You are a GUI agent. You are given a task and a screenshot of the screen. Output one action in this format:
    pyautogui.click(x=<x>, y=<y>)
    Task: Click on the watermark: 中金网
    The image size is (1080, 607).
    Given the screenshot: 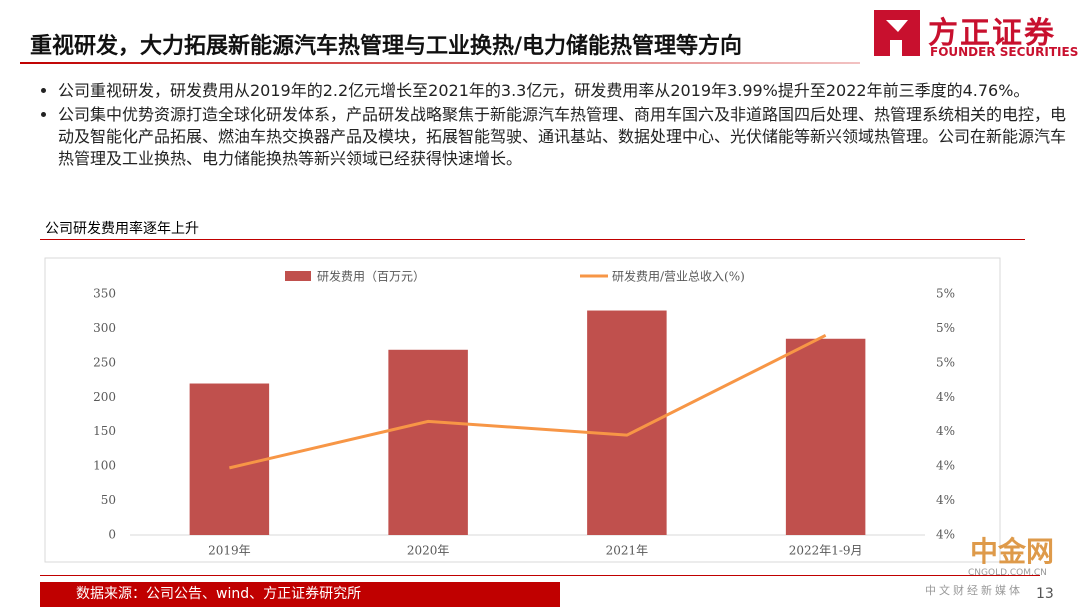 What is the action you would take?
    pyautogui.click(x=1012, y=551)
    